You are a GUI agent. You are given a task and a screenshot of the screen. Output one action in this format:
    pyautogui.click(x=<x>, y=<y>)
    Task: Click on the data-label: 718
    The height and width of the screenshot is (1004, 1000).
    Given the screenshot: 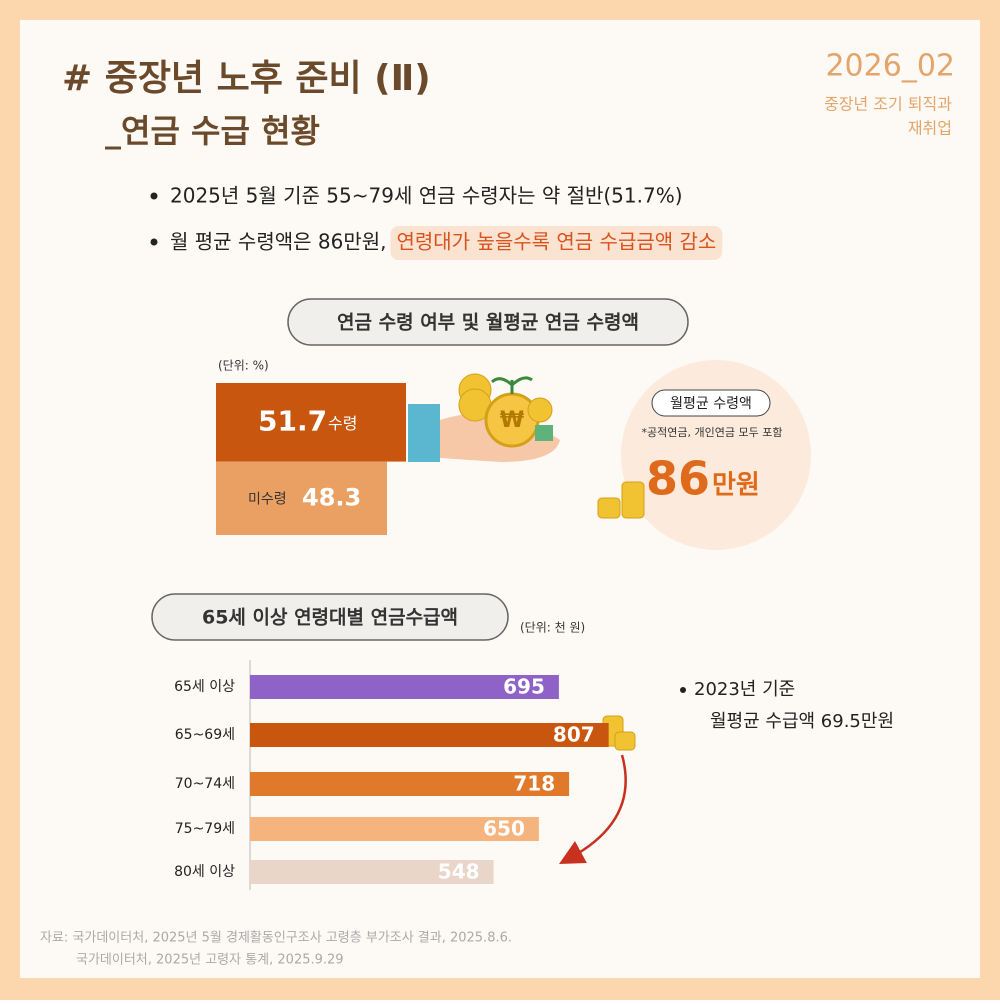 What is the action you would take?
    pyautogui.click(x=534, y=784)
    